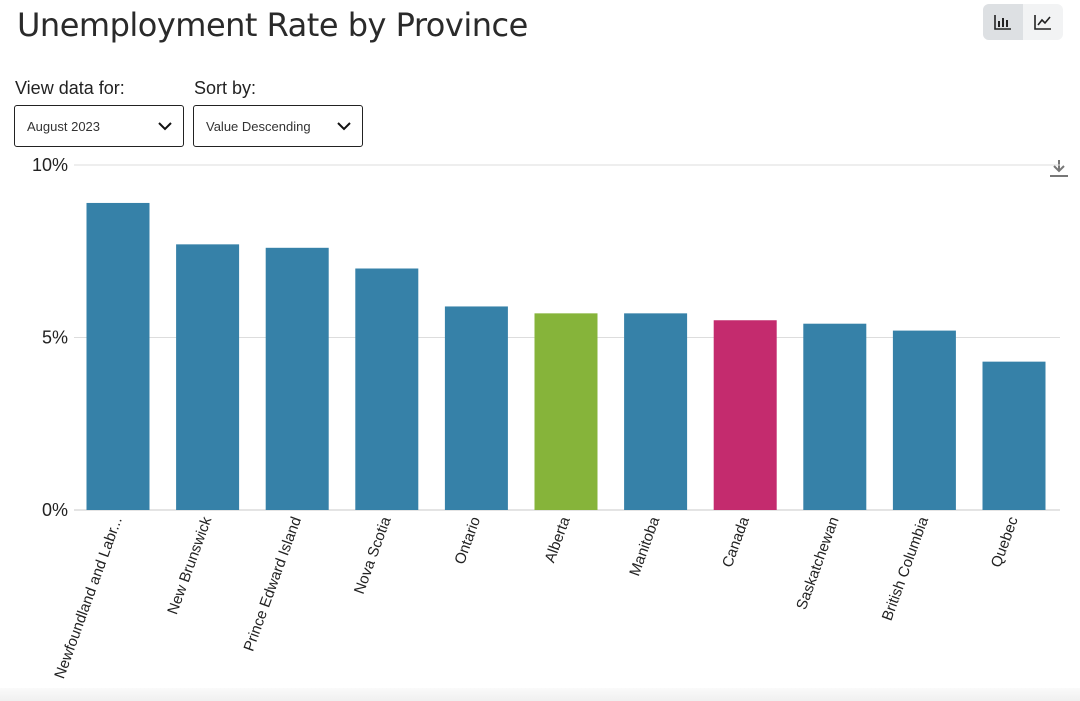 The width and height of the screenshot is (1080, 701). What do you see at coordinates (817, 563) in the screenshot?
I see `x-tick-label: Saskatchewan` at bounding box center [817, 563].